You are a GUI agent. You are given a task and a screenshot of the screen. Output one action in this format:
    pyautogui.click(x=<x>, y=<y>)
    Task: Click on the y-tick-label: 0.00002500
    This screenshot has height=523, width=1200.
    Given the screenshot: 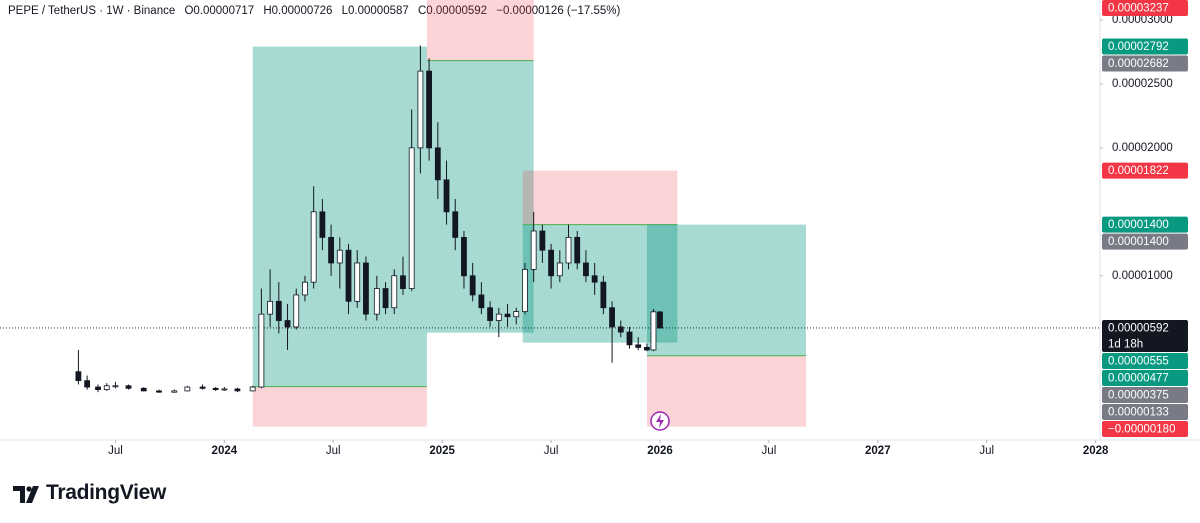 What is the action you would take?
    pyautogui.click(x=1142, y=84)
    